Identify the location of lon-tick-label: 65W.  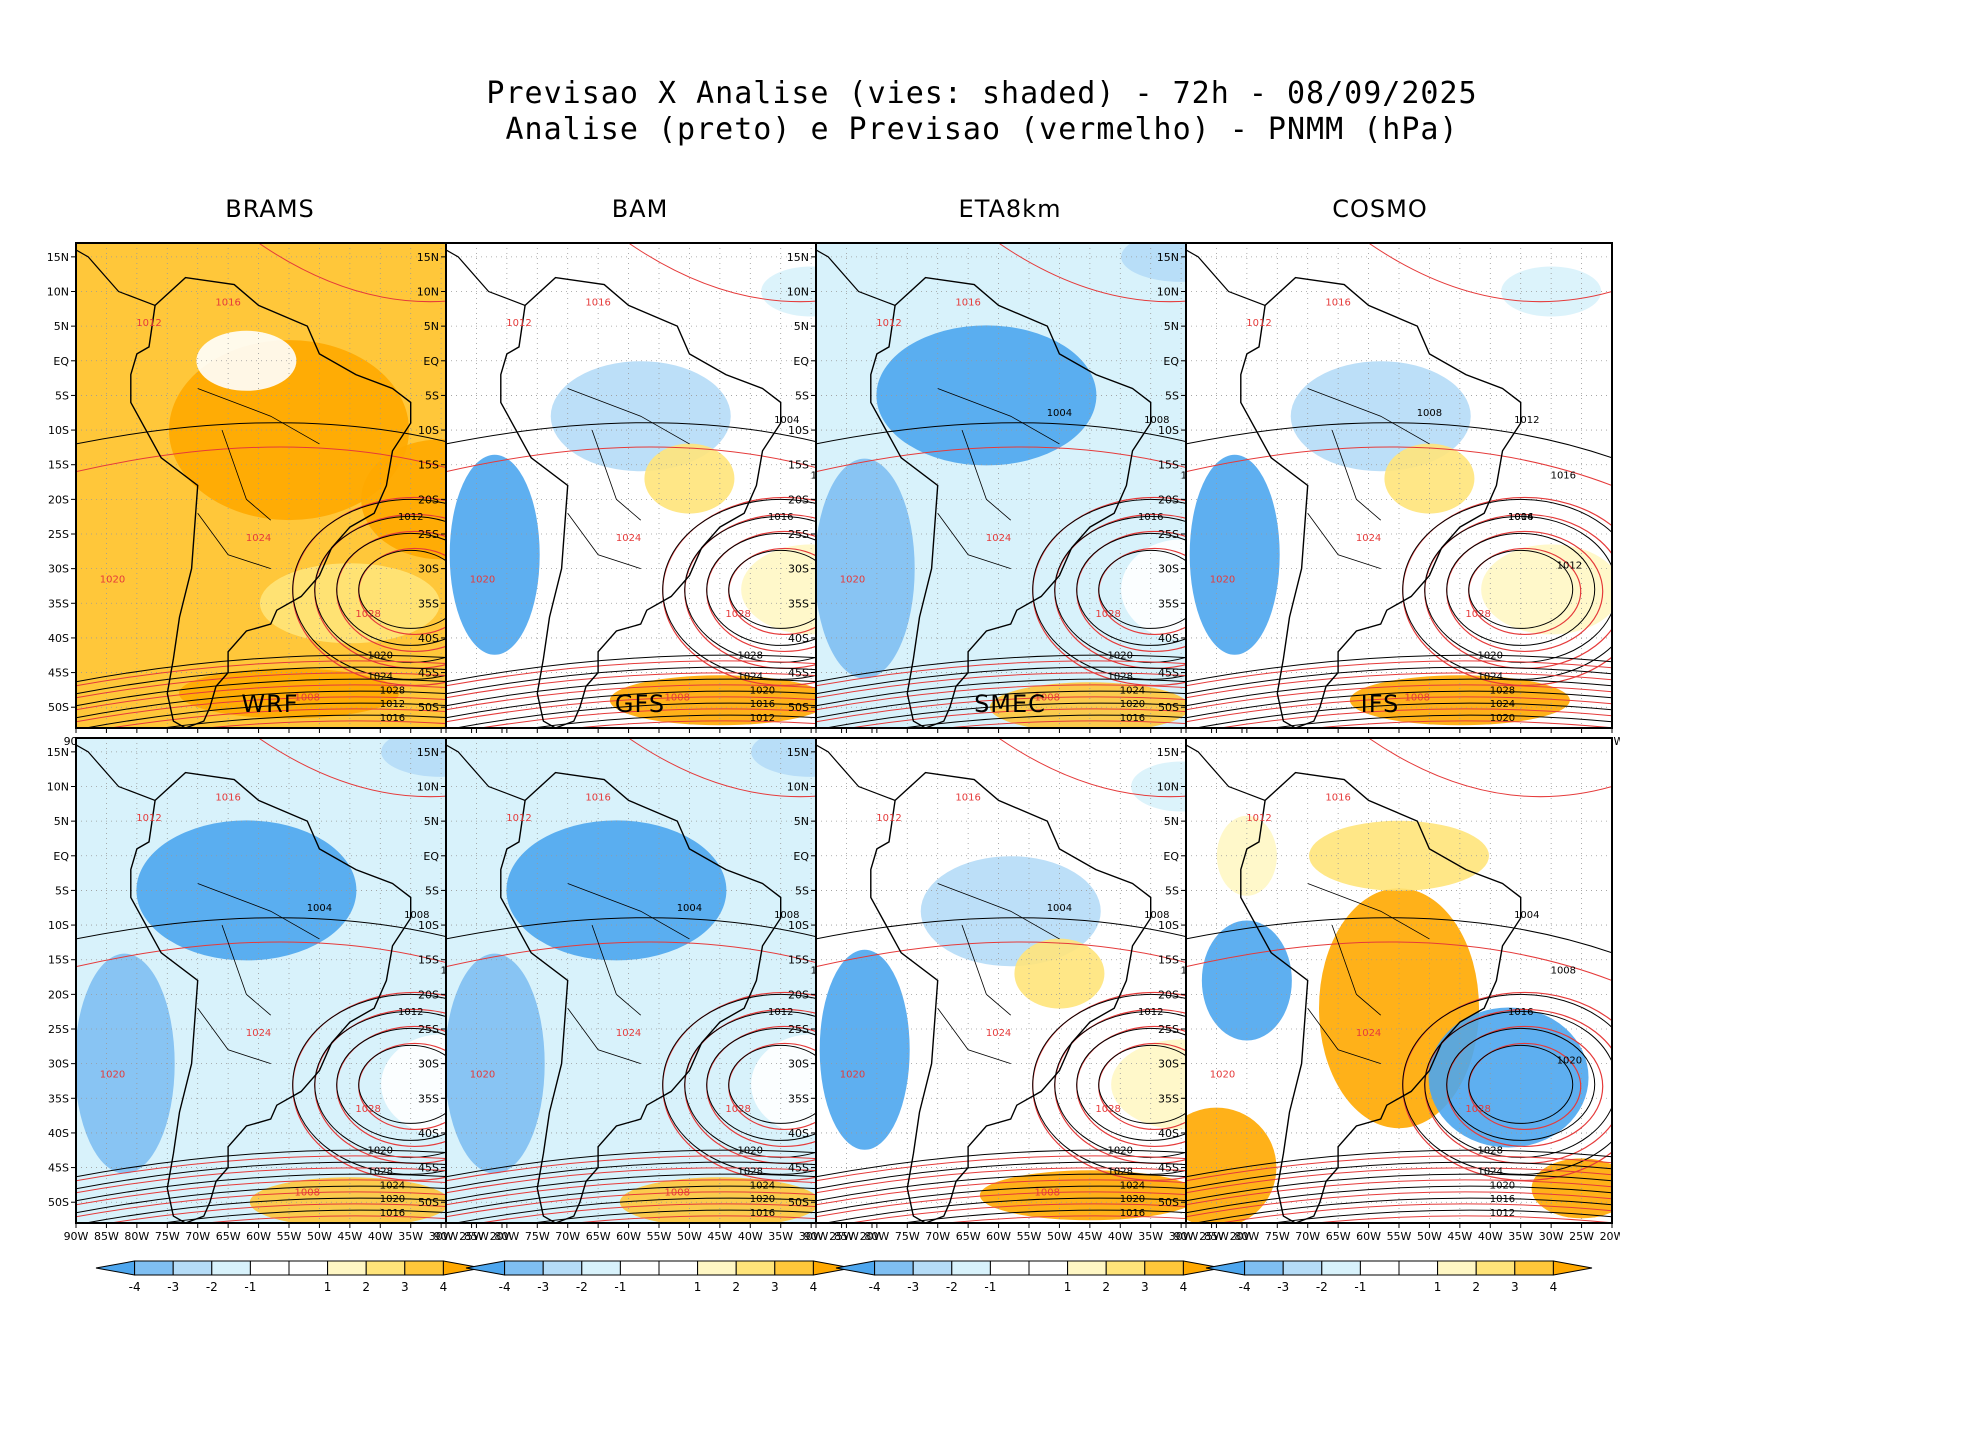
(1338, 1236).